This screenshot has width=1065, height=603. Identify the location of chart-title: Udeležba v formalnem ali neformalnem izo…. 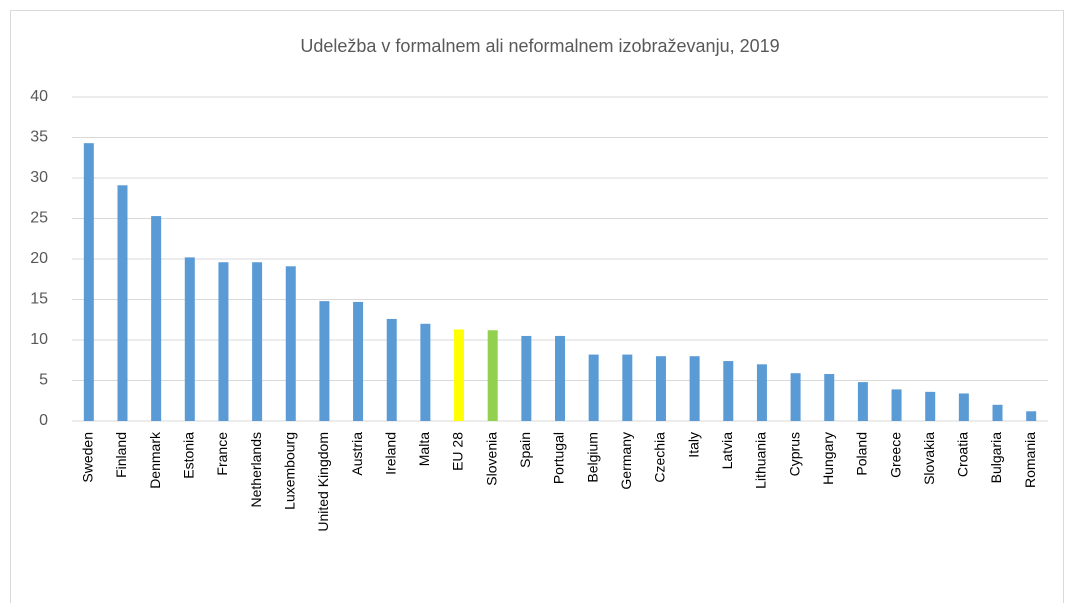
(539, 46).